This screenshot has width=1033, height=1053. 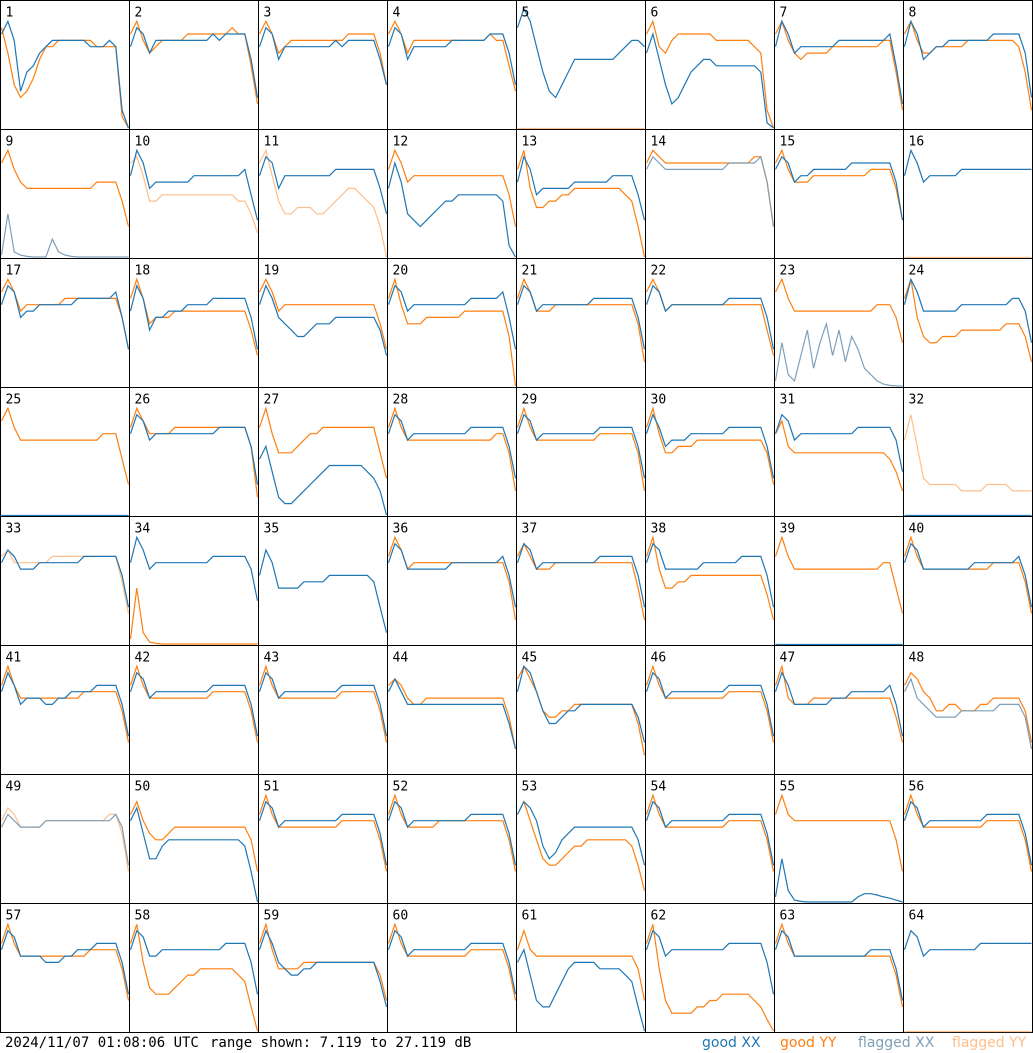 What do you see at coordinates (526, 13) in the screenshot?
I see `panel-label: 5` at bounding box center [526, 13].